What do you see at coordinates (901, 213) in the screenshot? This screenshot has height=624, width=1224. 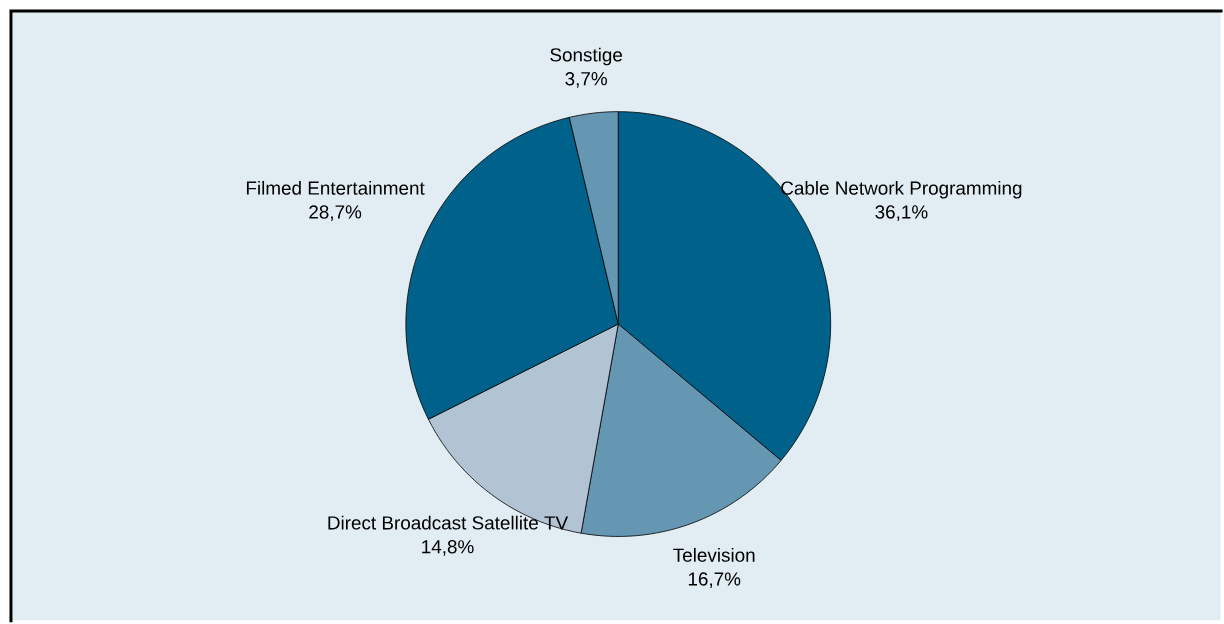 I see `data-label: 36,1%` at bounding box center [901, 213].